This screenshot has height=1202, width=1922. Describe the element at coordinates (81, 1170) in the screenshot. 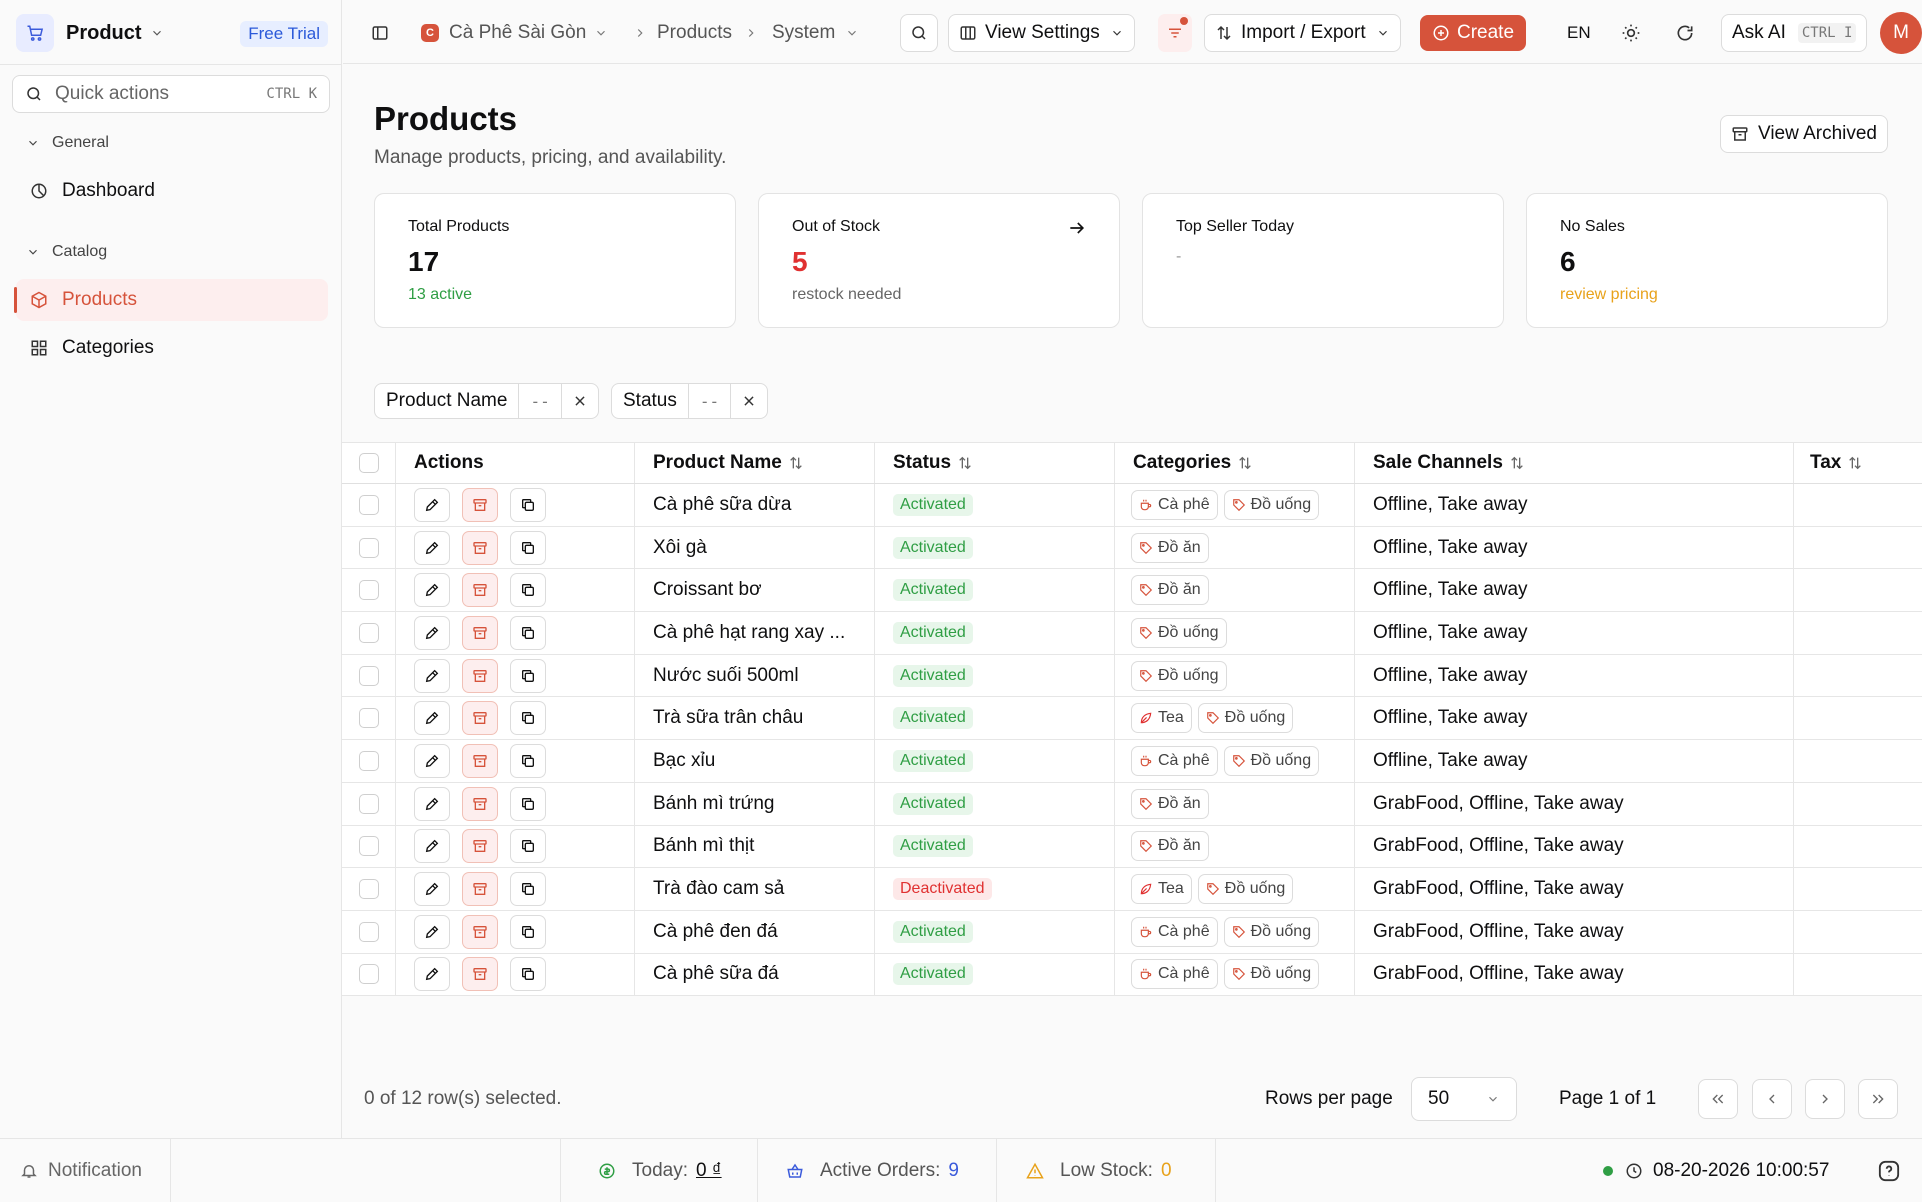

I see `notification-button: Notification` at that location.